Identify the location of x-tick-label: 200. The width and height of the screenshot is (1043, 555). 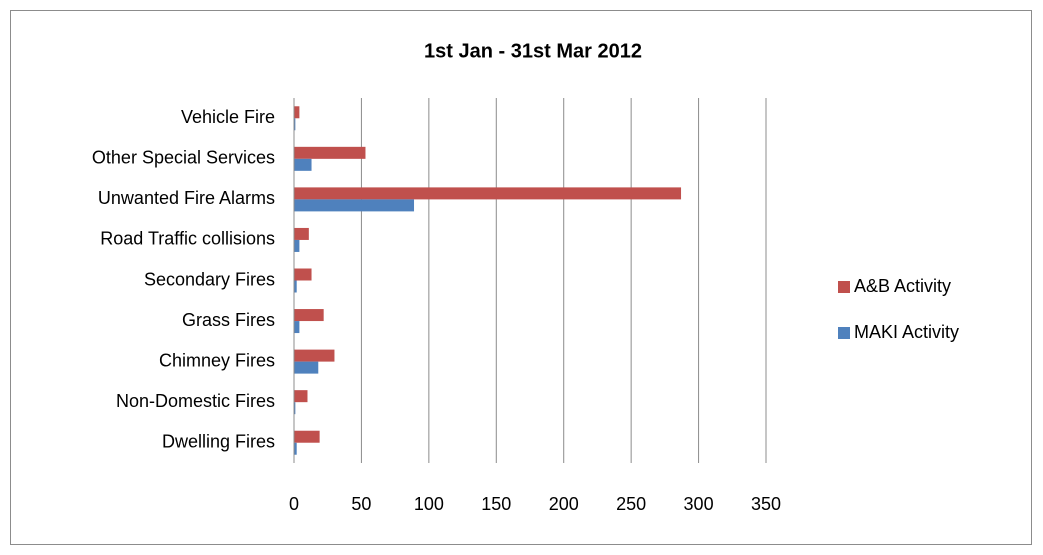
(564, 504).